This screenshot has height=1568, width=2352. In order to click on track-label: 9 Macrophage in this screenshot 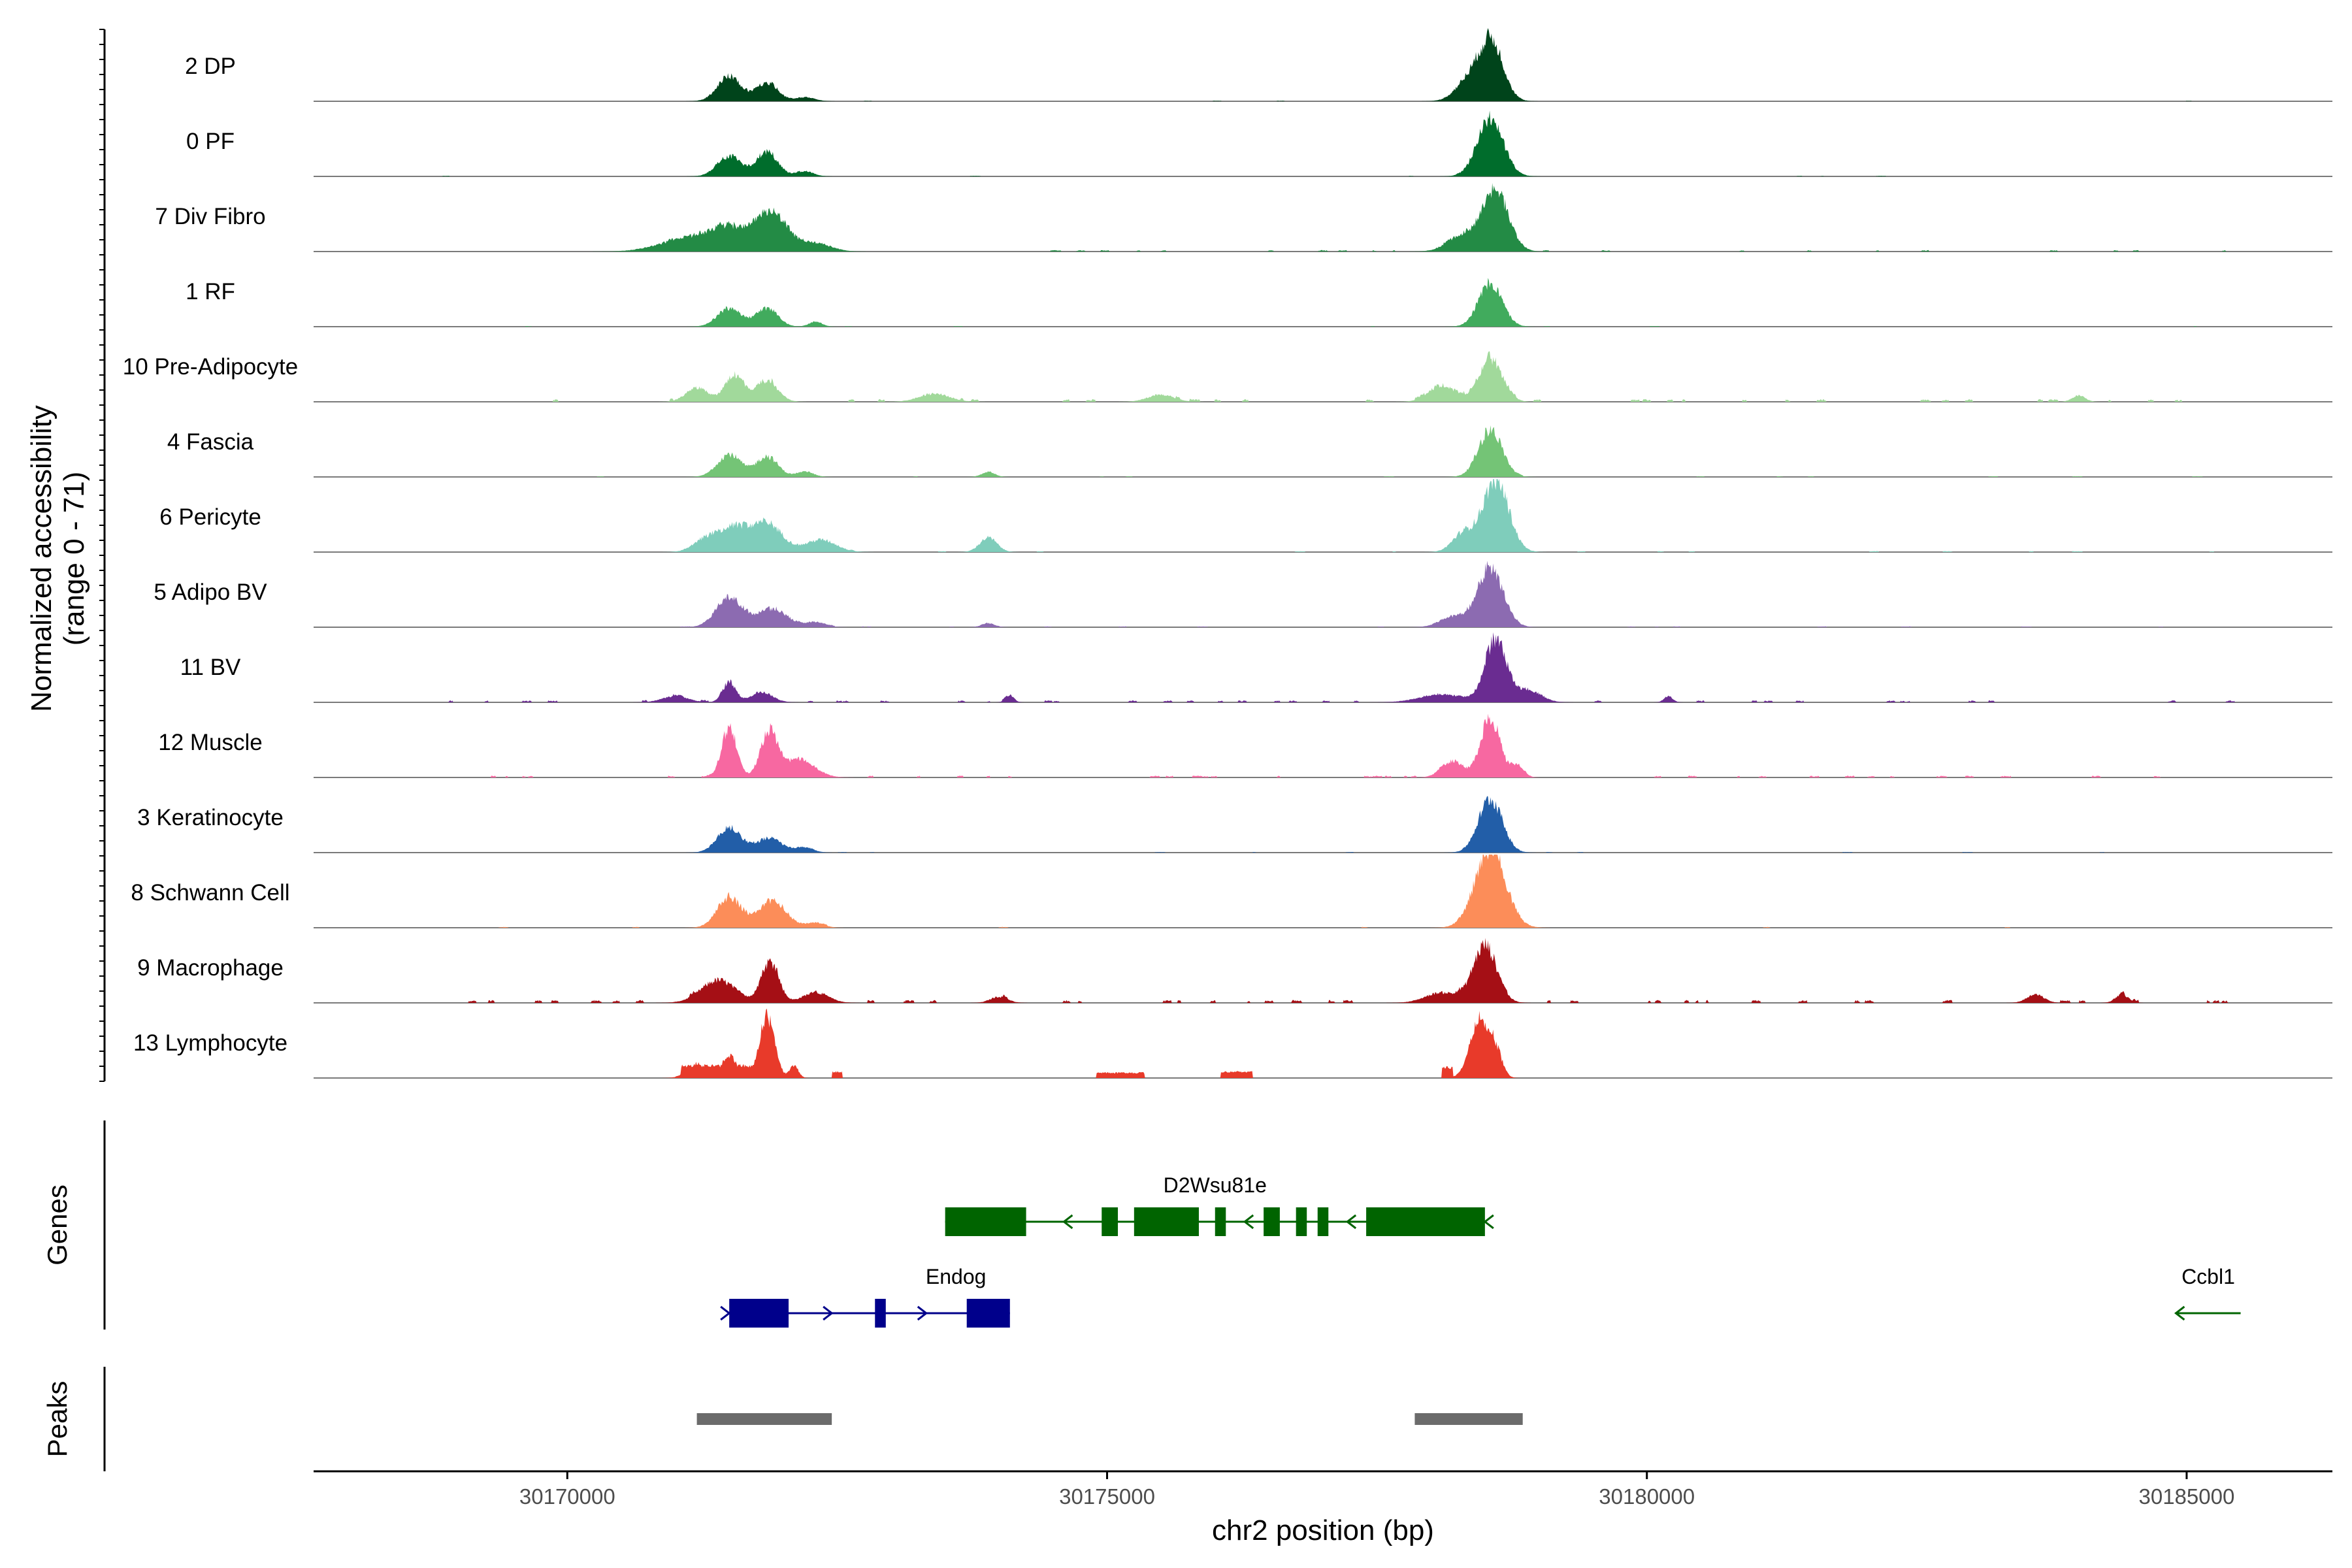, I will do `click(210, 968)`.